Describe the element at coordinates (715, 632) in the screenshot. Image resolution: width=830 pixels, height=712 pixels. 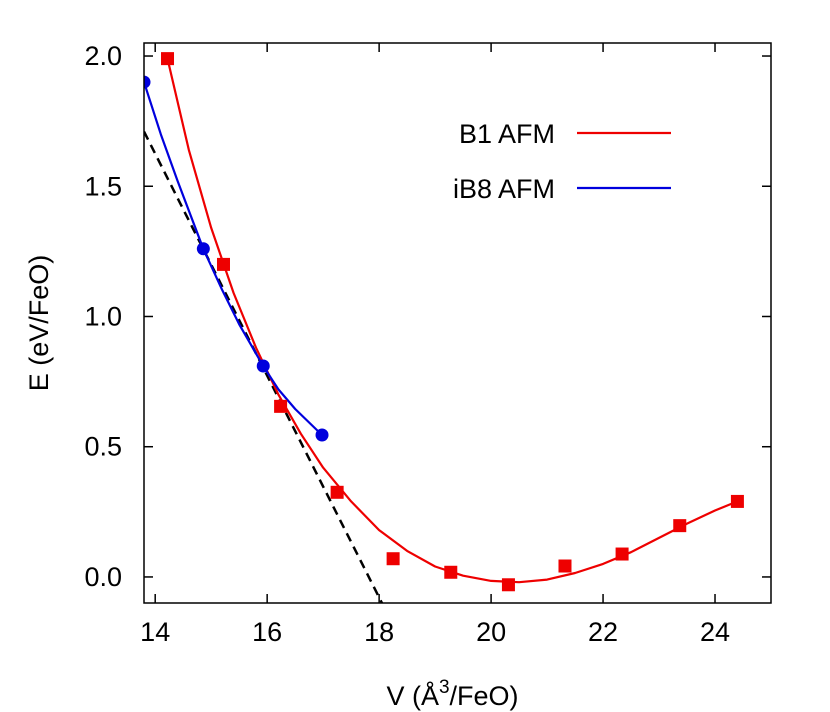
I see `x-tick-label: 24` at that location.